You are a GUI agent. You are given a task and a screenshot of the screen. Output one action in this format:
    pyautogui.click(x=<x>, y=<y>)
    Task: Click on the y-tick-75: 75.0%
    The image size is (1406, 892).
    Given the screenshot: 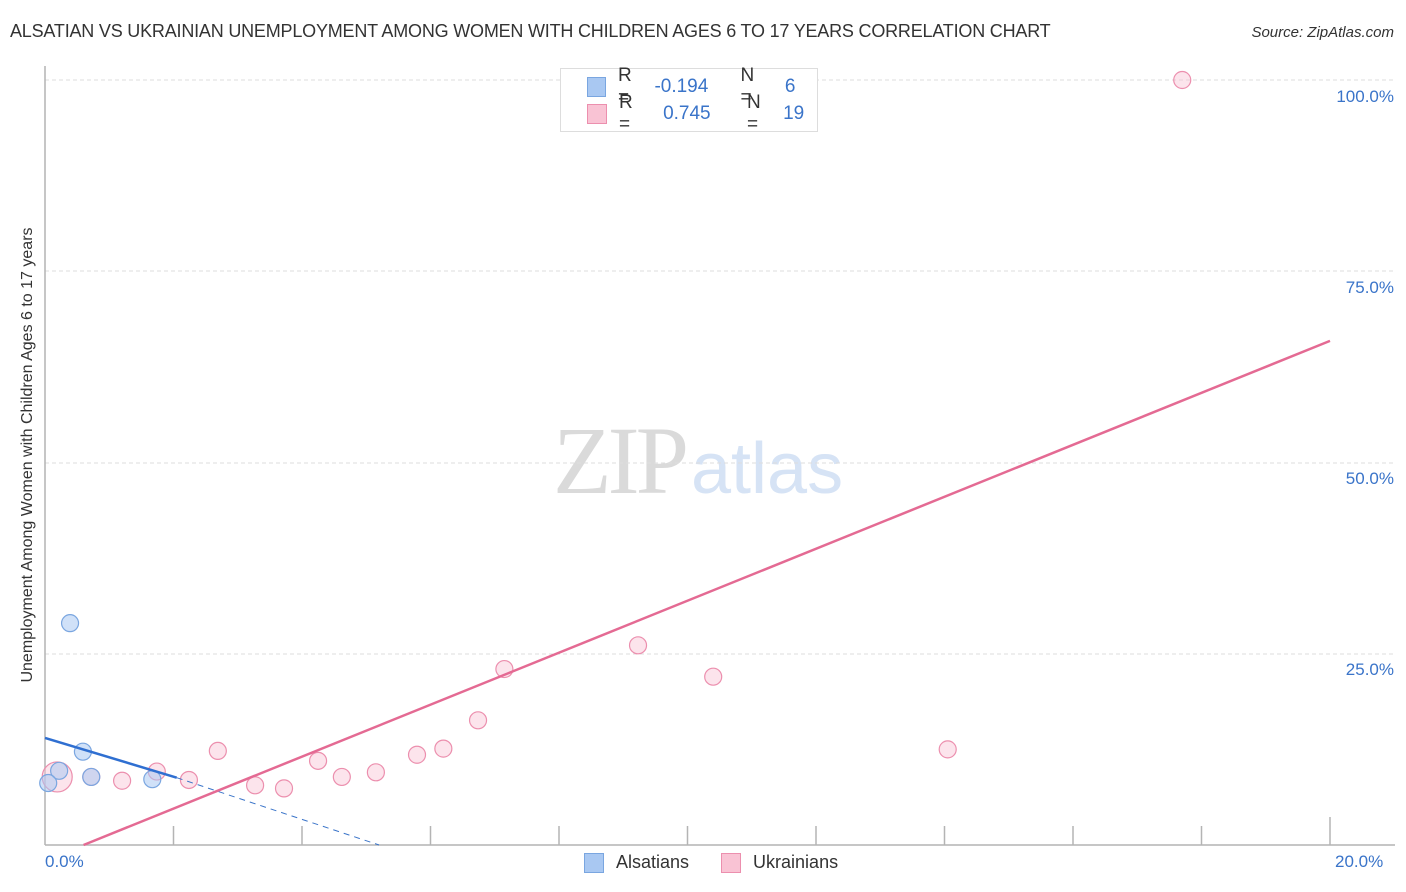 What is the action you would take?
    pyautogui.click(x=1369, y=287)
    